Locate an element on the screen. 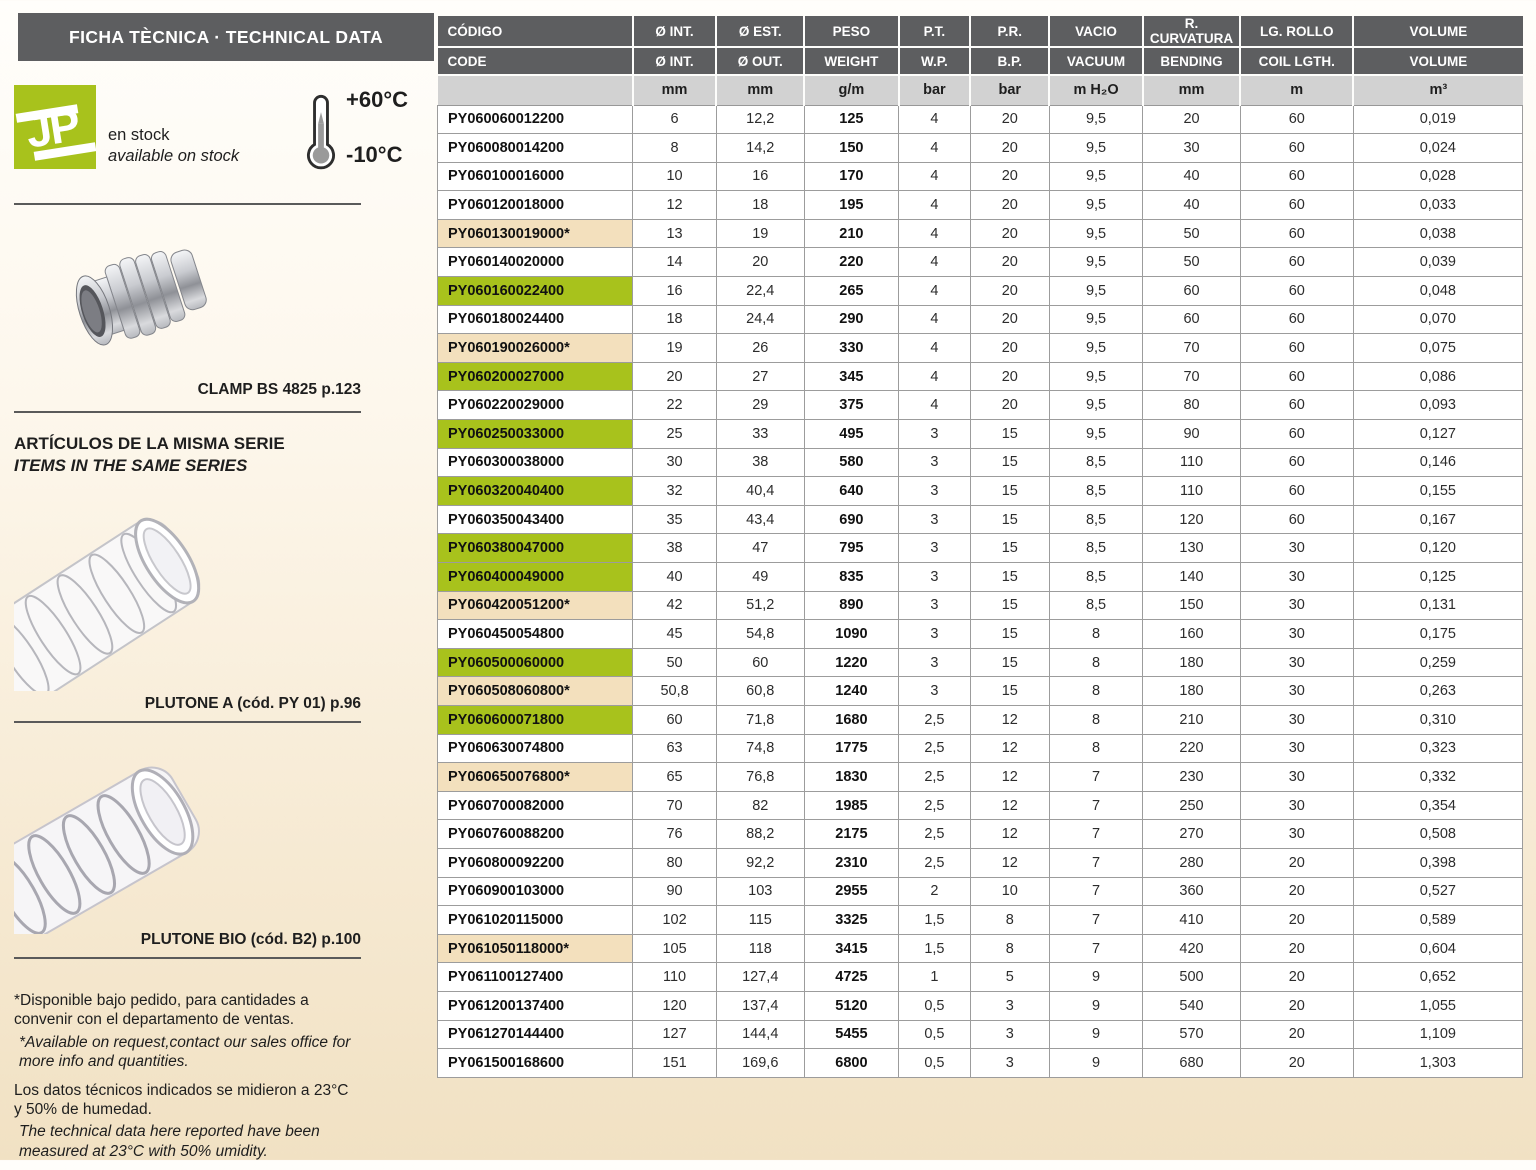  jp-brand-logo: JP is located at coordinates (55, 127).